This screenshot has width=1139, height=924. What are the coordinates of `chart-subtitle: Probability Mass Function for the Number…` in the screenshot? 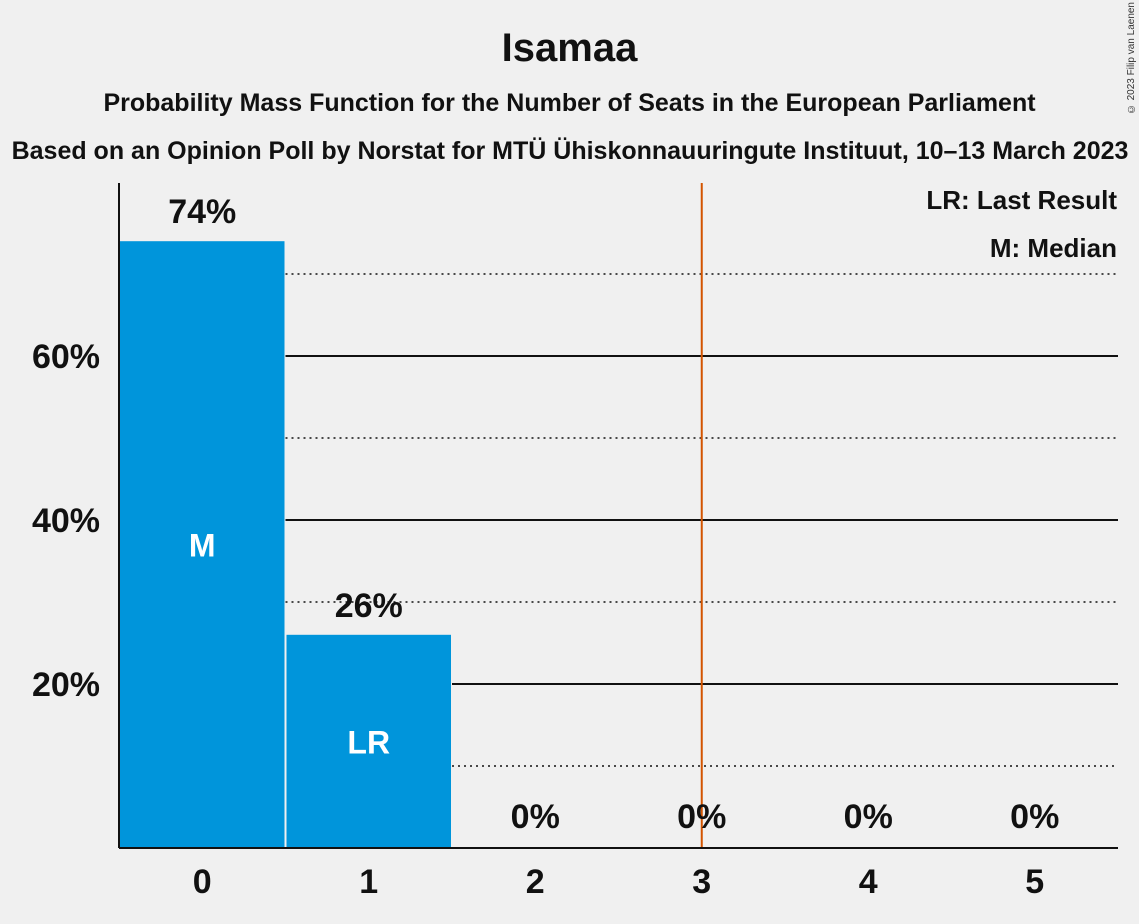 It's located at (569, 103).